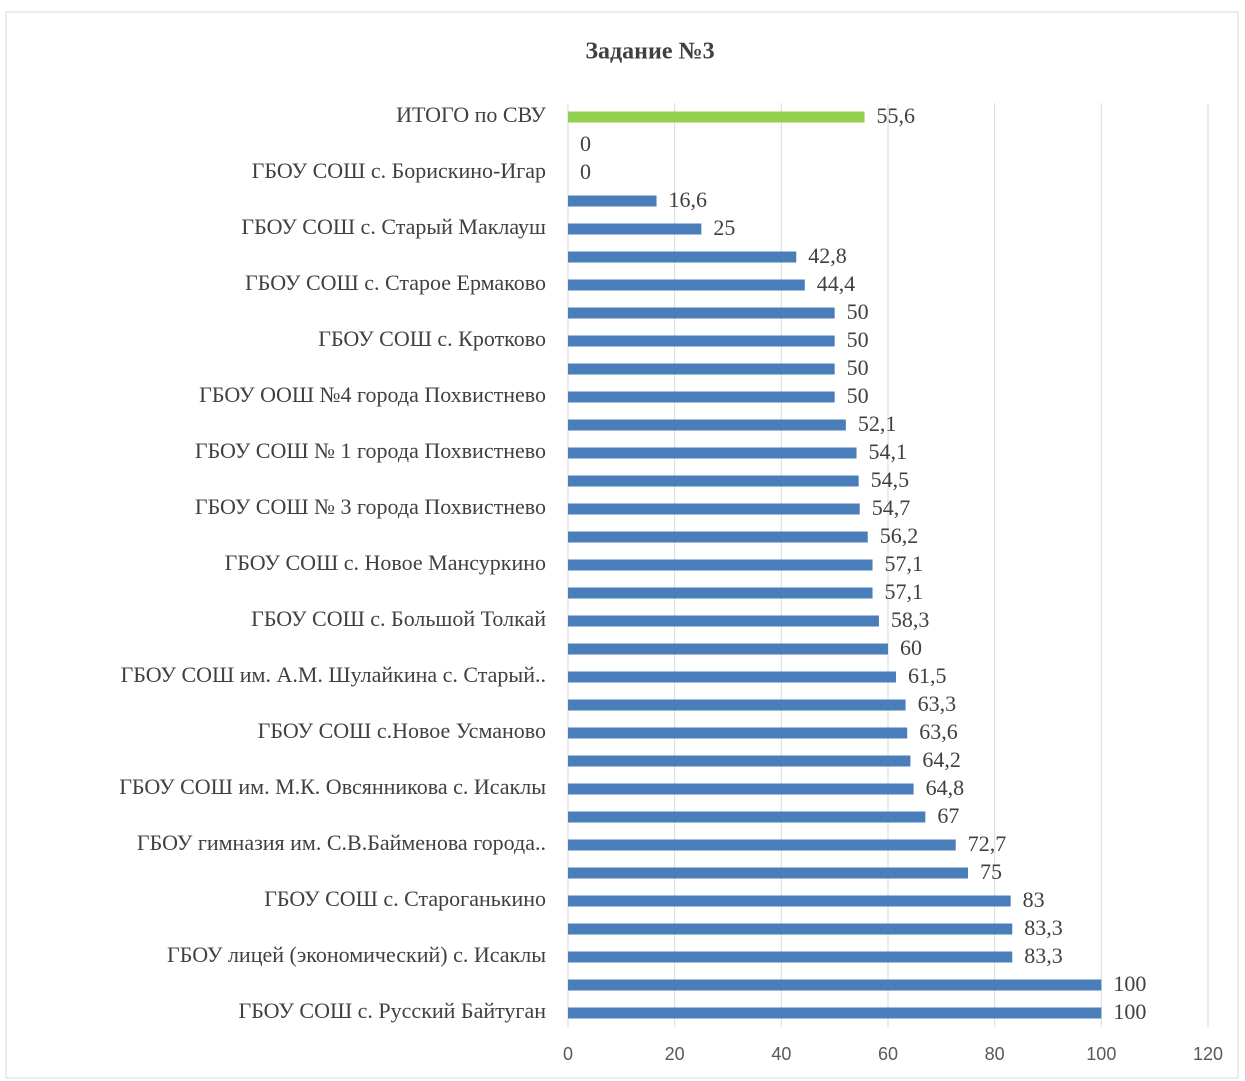 Image resolution: width=1245 pixels, height=1081 pixels. What do you see at coordinates (910, 619) in the screenshot?
I see `value-label: 58,3` at bounding box center [910, 619].